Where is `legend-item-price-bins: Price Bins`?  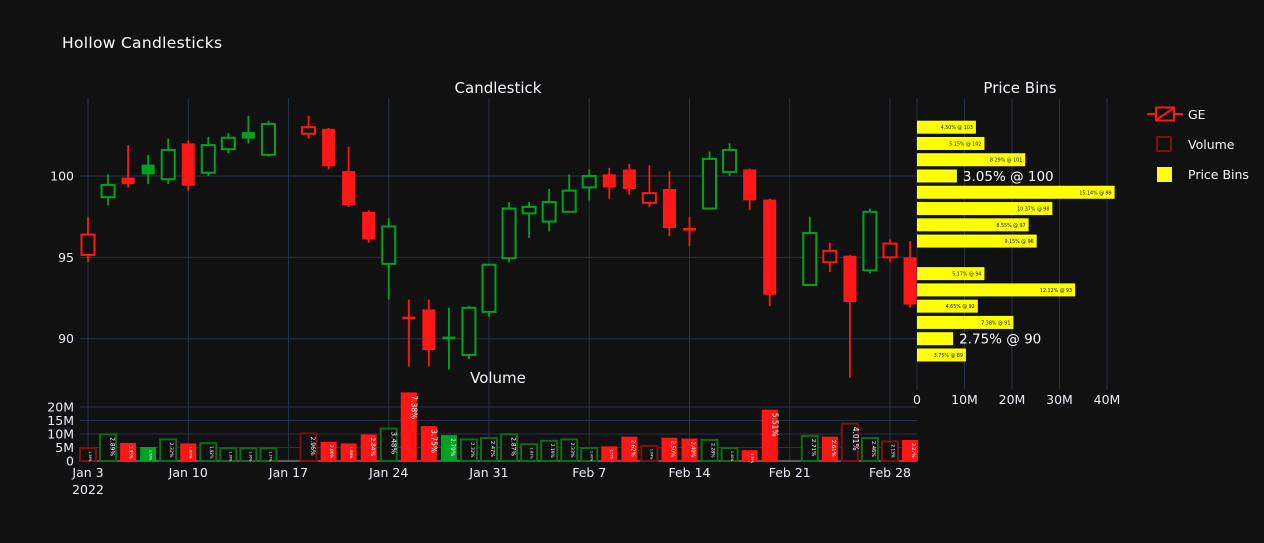
legend-item-price-bins: Price Bins is located at coordinates (1204, 174).